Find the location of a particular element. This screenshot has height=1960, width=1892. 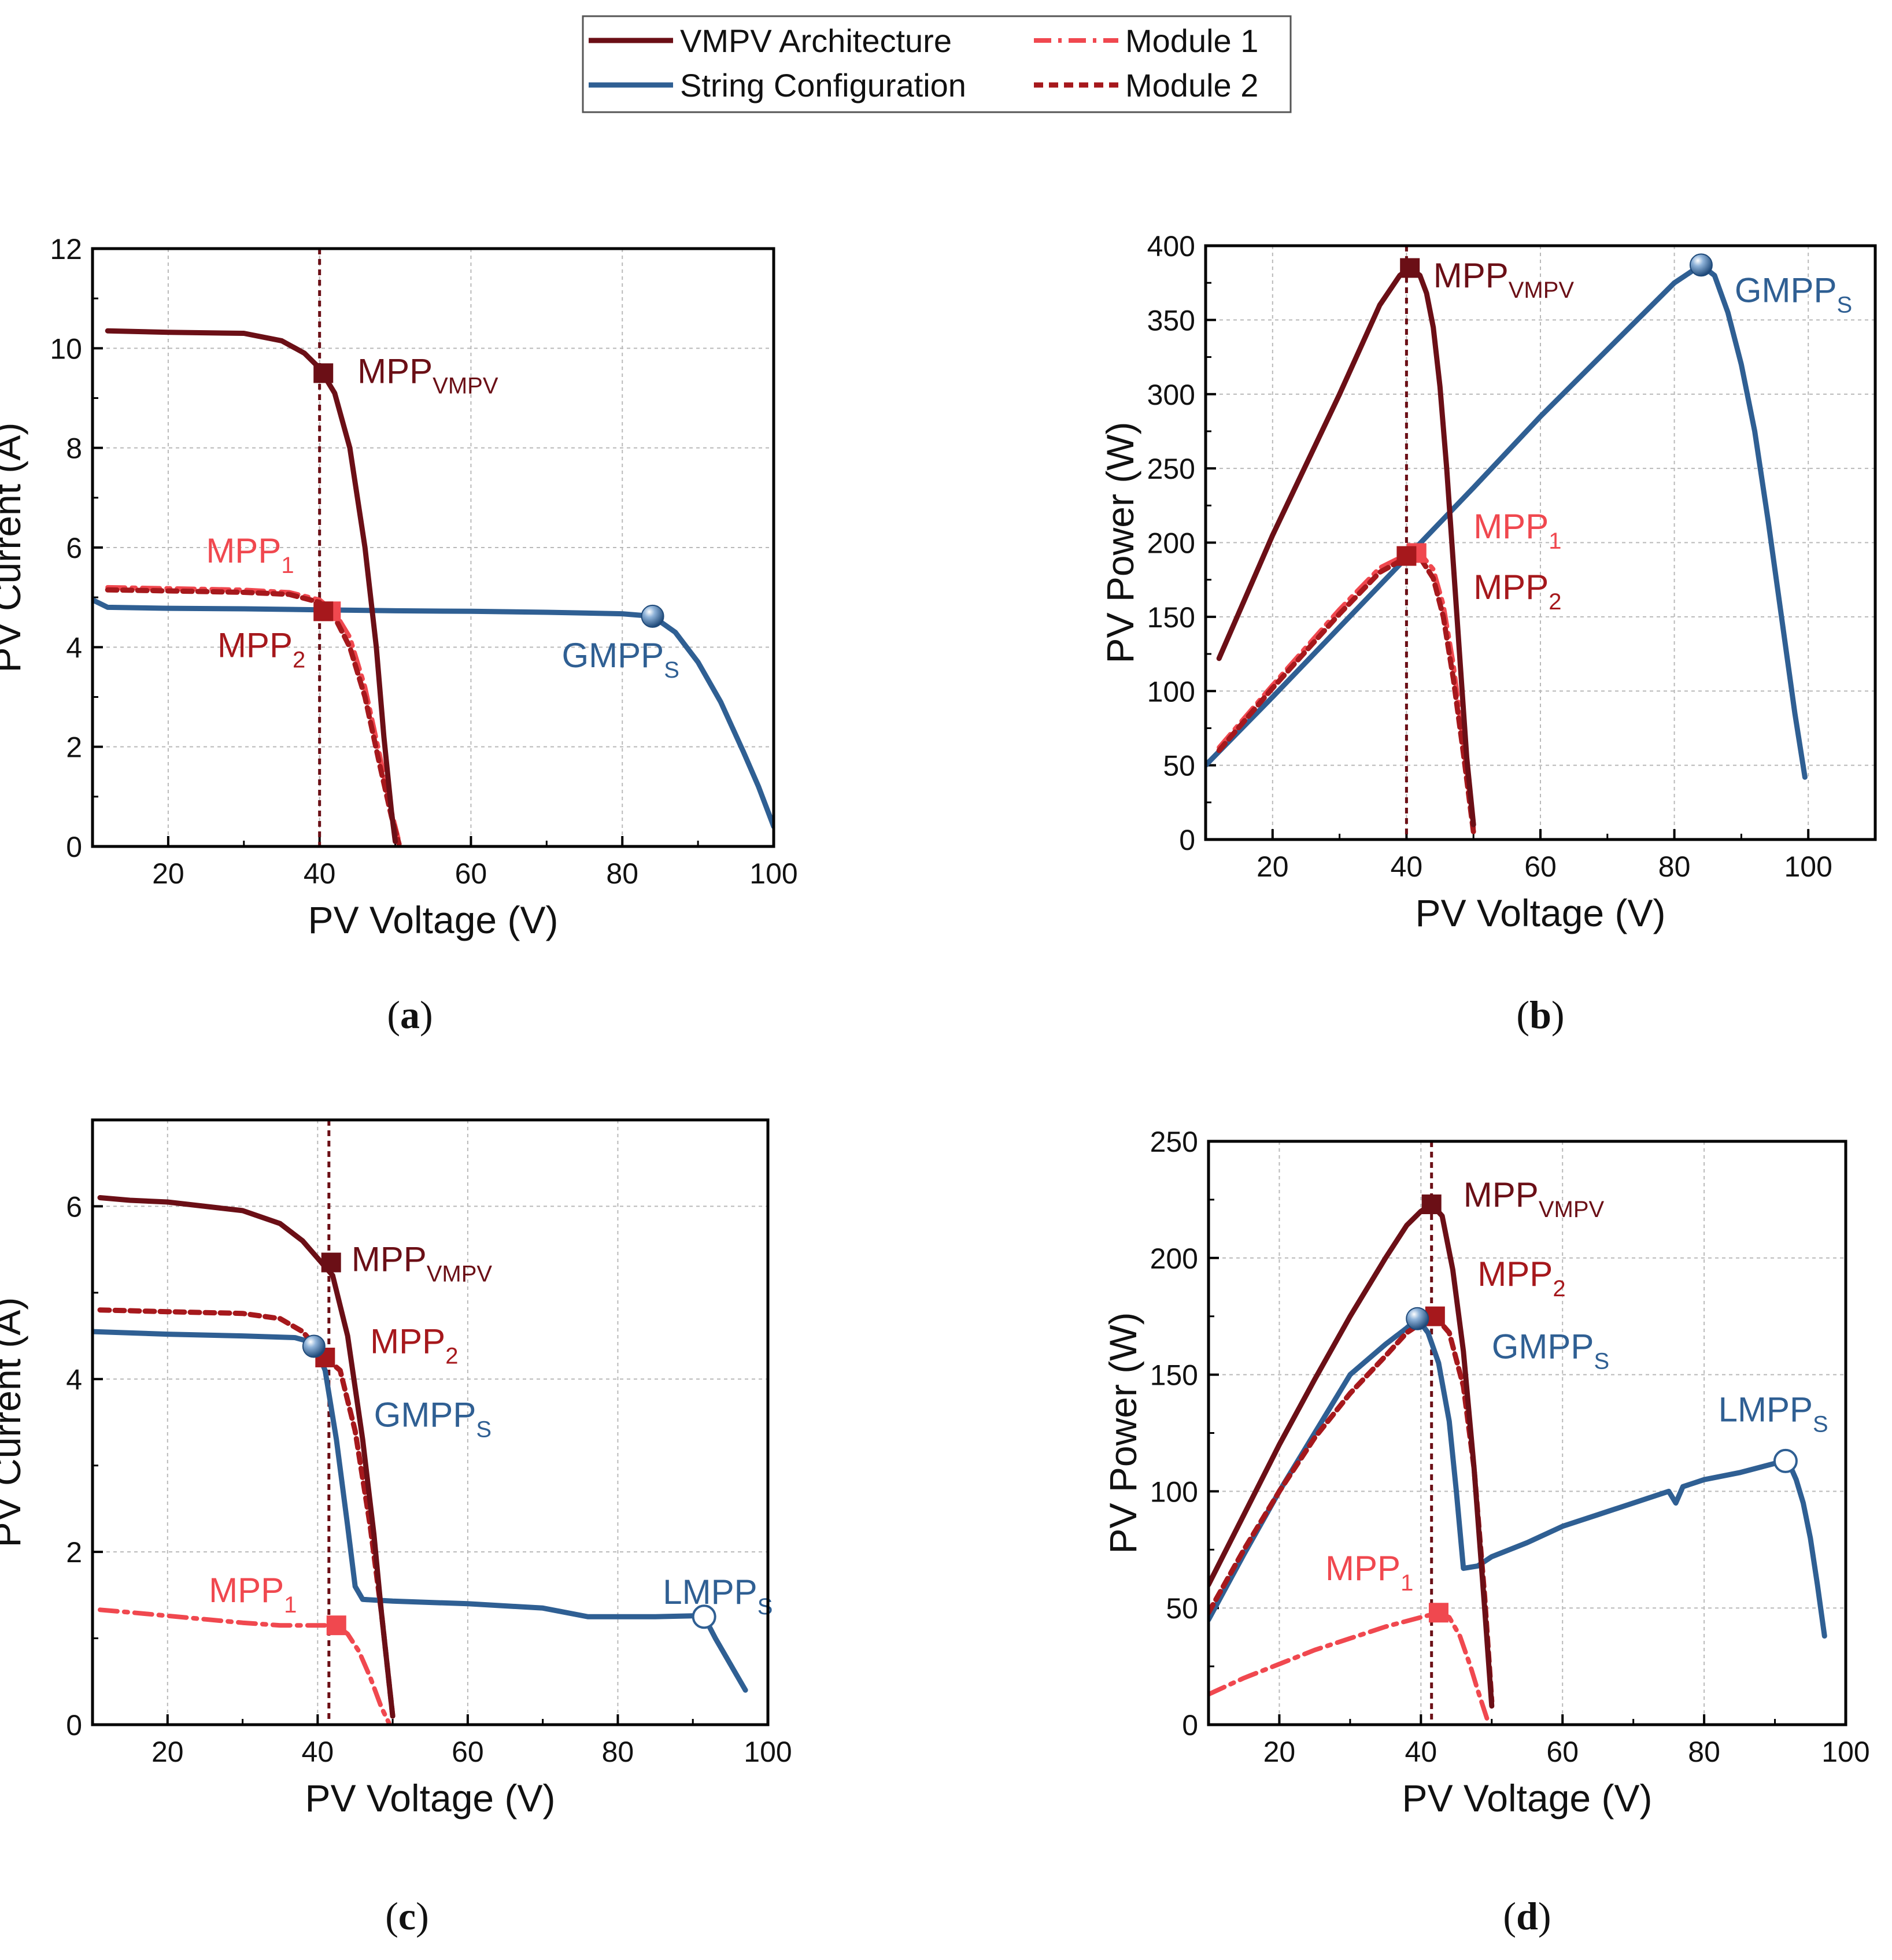

legend-label-vmpv: VMPV Architecture is located at coordinates (816, 41).